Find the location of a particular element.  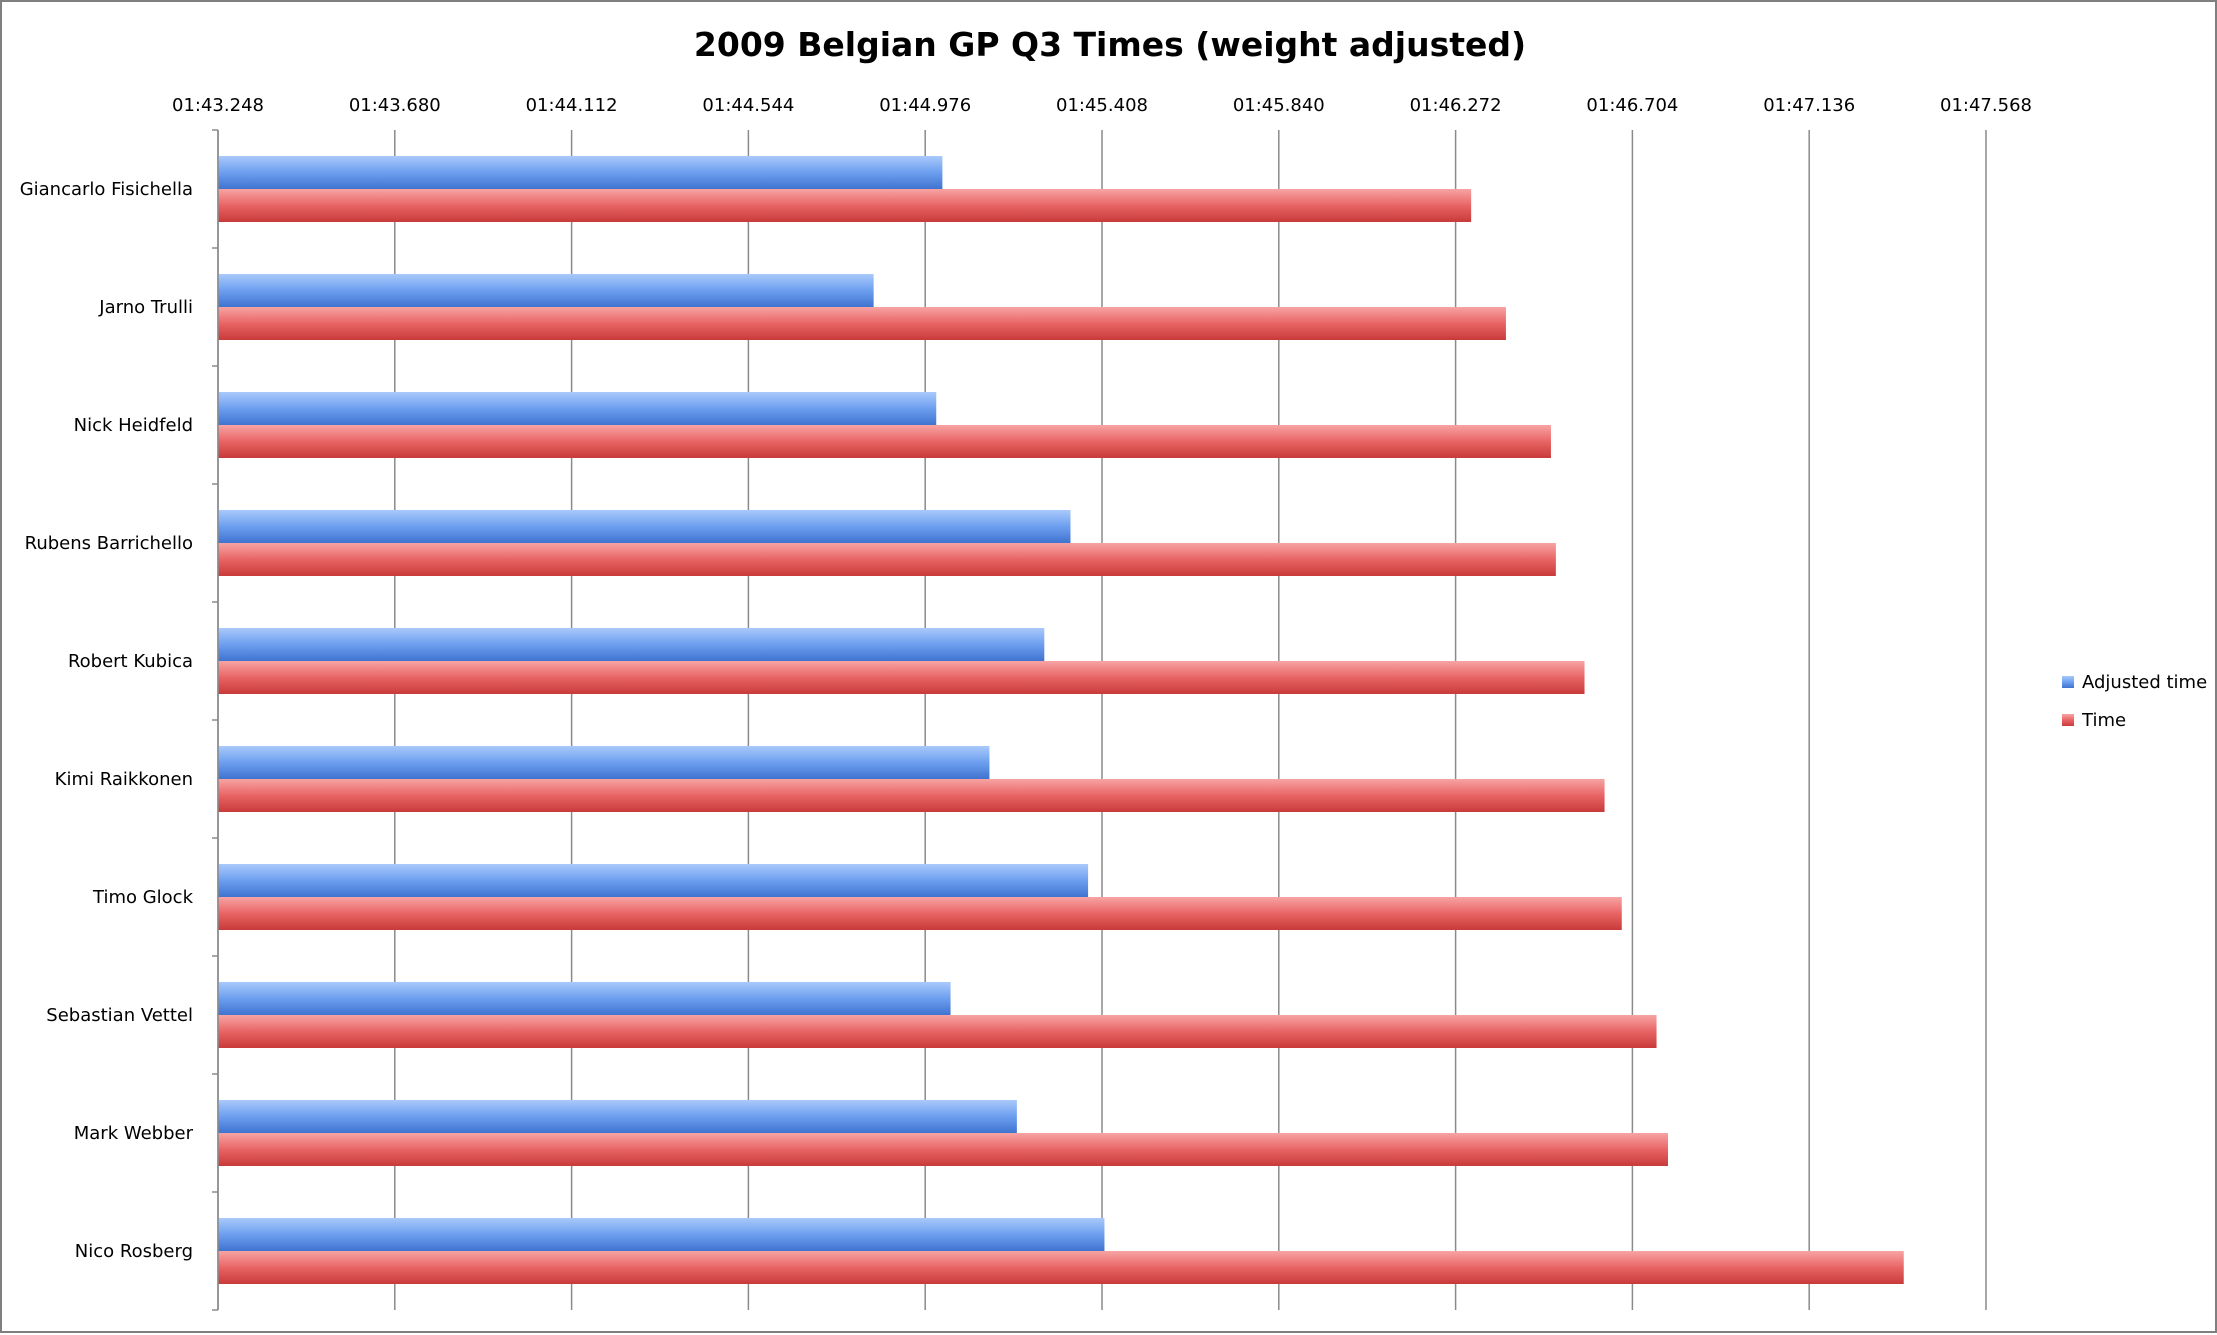

x-tick-label: 01:46.704 is located at coordinates (1632, 105).